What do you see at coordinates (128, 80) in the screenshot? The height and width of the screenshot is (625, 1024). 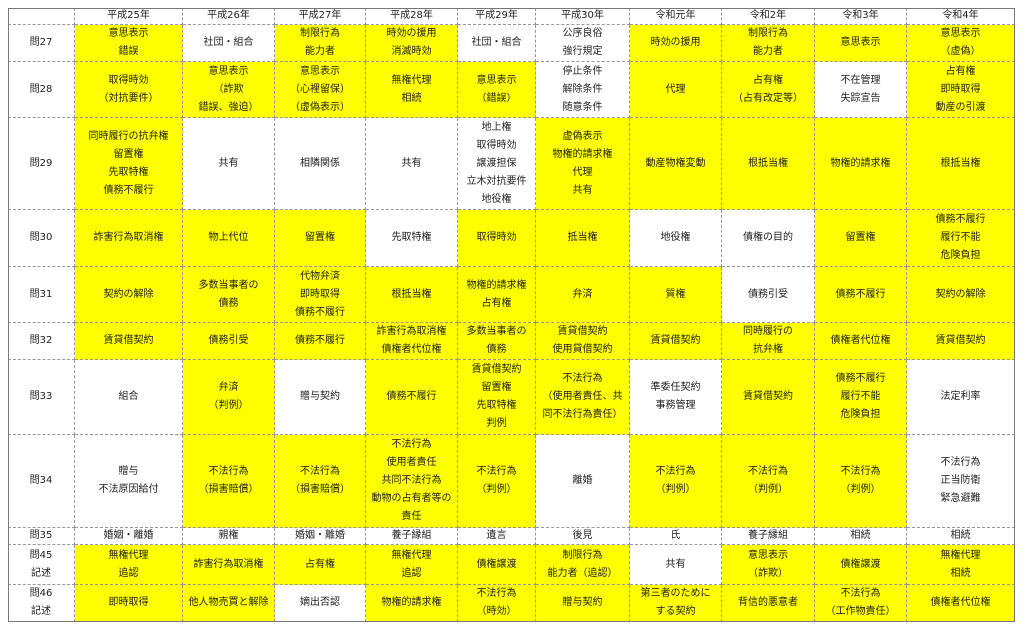 I see `topic-text: 取得時効` at bounding box center [128, 80].